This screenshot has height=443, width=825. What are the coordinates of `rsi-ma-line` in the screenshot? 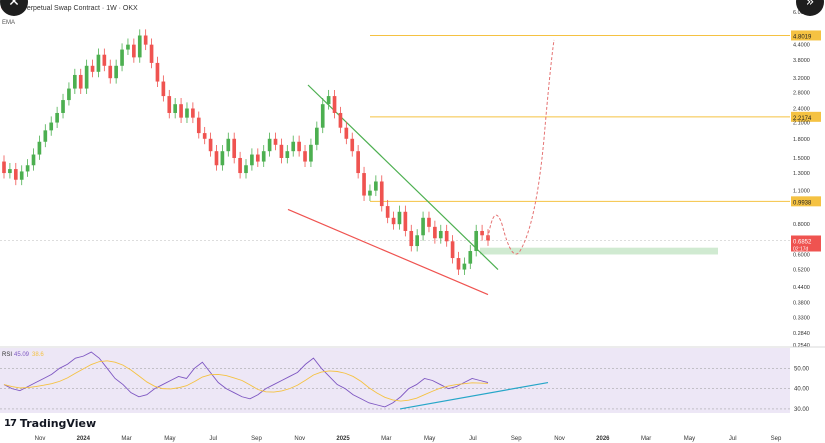 It's located at (246, 381).